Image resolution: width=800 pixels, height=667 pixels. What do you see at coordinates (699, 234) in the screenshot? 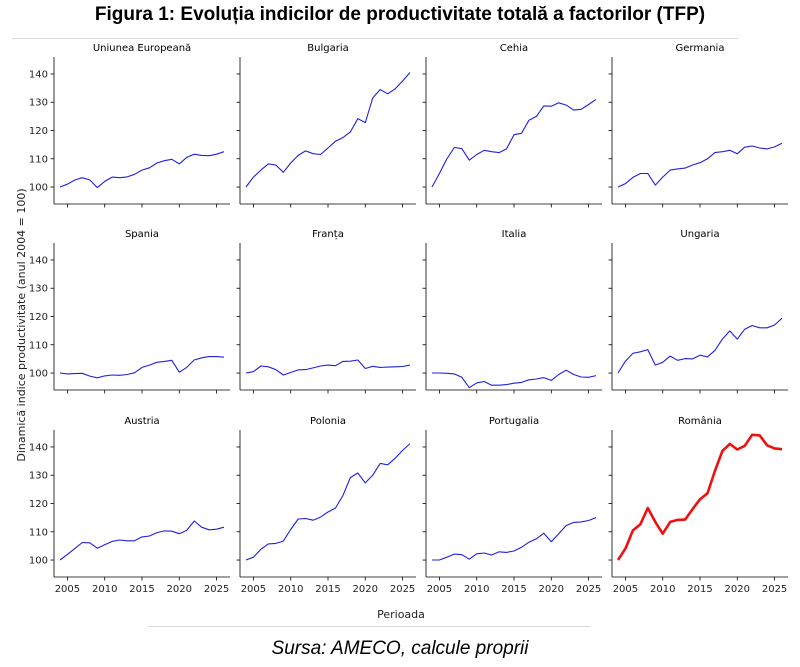
I see `panel-8-title: Ungaria` at bounding box center [699, 234].